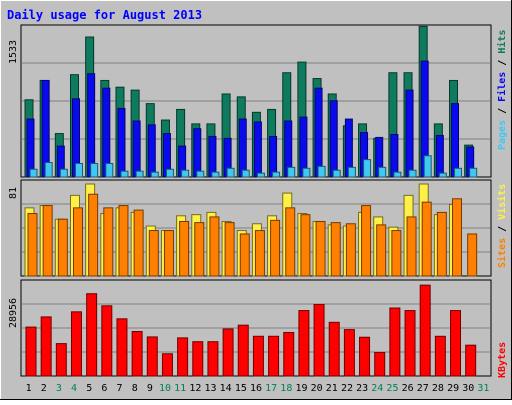 The width and height of the screenshot is (512, 405). What do you see at coordinates (286, 388) in the screenshot?
I see `x-tick-label: 18` at bounding box center [286, 388].